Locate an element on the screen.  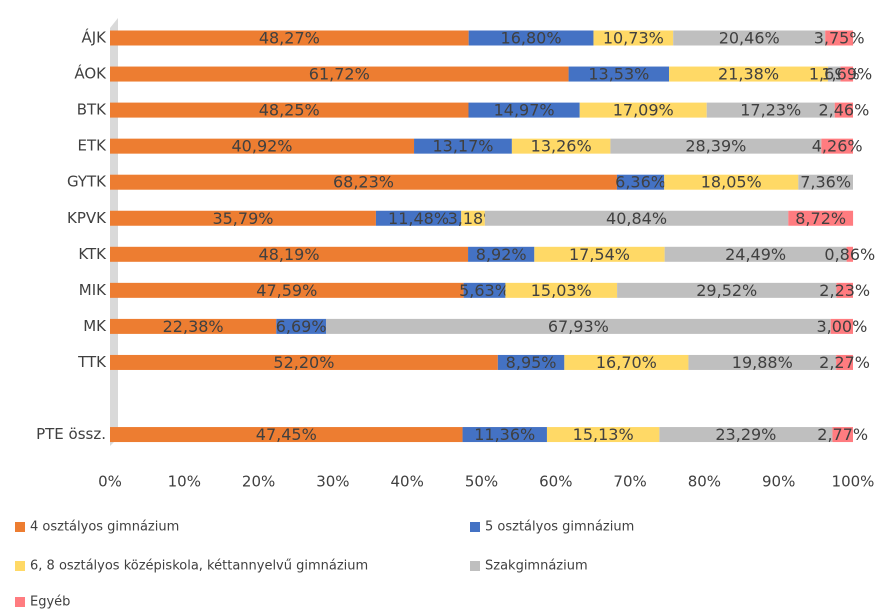
legend-label: 4 osztályos gimnázium is located at coordinates (104, 527).